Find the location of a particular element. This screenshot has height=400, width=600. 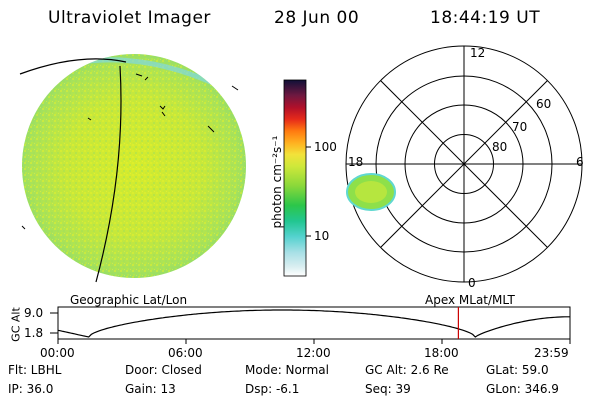

orbit-altitude-curve is located at coordinates (313, 323).